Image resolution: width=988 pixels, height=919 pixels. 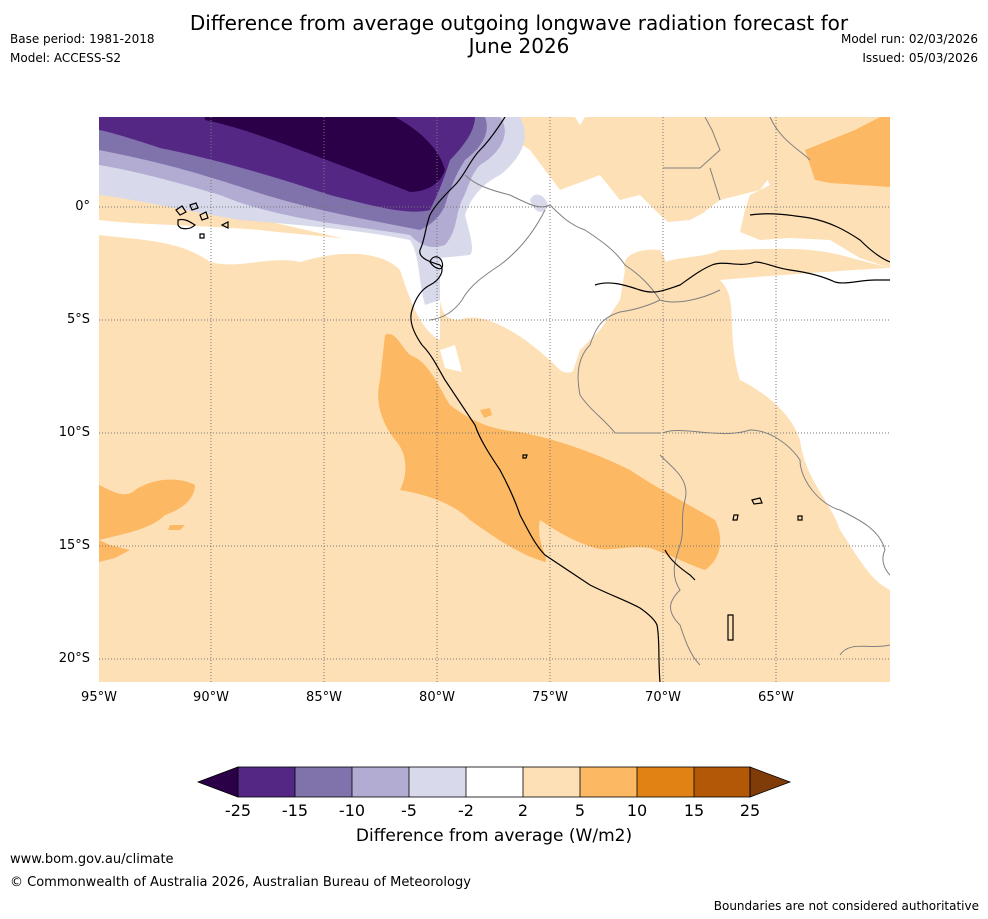 What do you see at coordinates (750, 810) in the screenshot?
I see `colorbar-tick: 25` at bounding box center [750, 810].